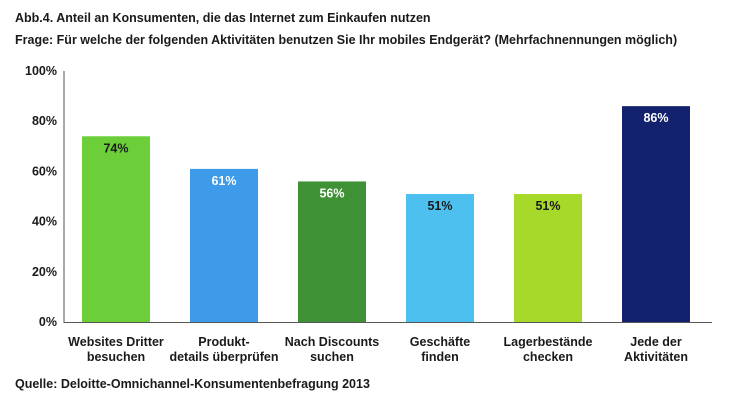 The height and width of the screenshot is (401, 730). I want to click on category-label: Produkt-, so click(223, 342).